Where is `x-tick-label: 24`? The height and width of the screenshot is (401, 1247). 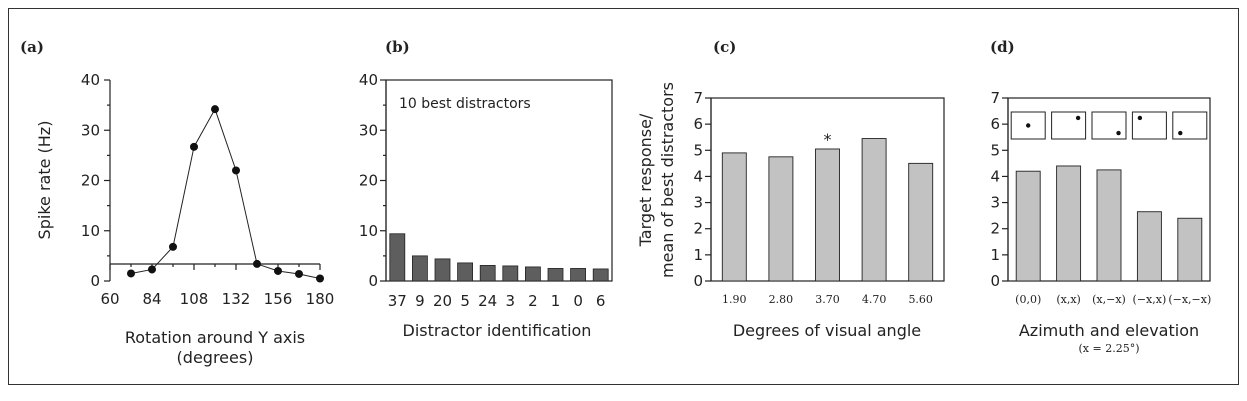
x-tick-label: 24 is located at coordinates (487, 301).